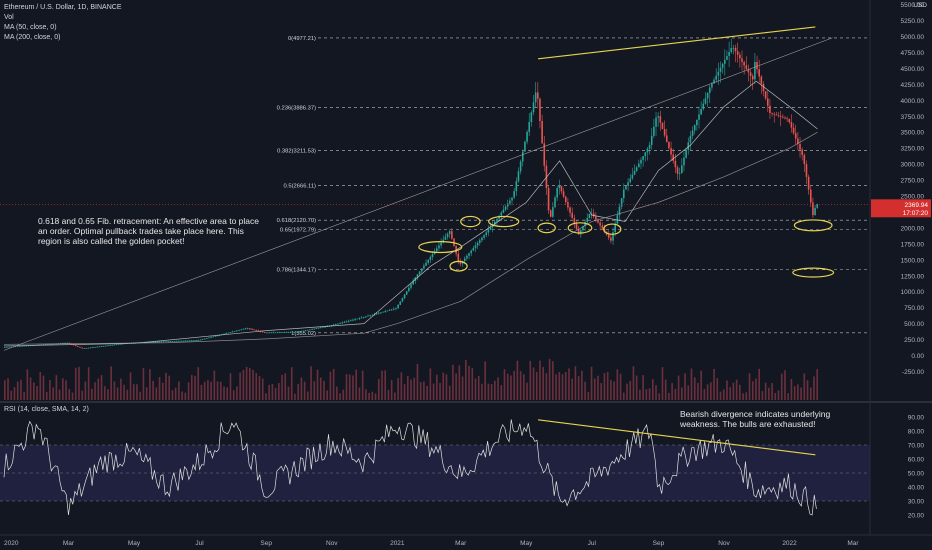 The height and width of the screenshot is (550, 932). What do you see at coordinates (913, 372) in the screenshot?
I see `price-tick-label: -250.00` at bounding box center [913, 372].